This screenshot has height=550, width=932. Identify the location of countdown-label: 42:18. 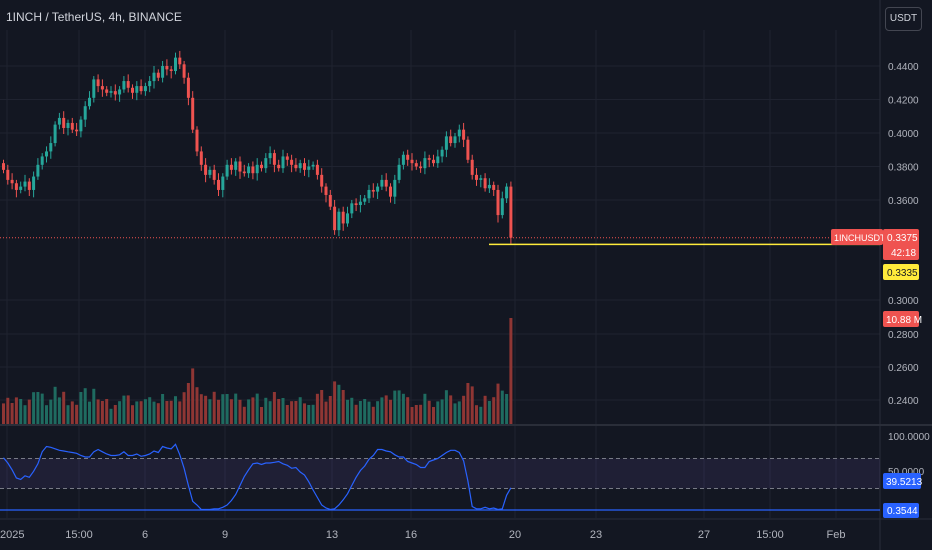
(903, 253).